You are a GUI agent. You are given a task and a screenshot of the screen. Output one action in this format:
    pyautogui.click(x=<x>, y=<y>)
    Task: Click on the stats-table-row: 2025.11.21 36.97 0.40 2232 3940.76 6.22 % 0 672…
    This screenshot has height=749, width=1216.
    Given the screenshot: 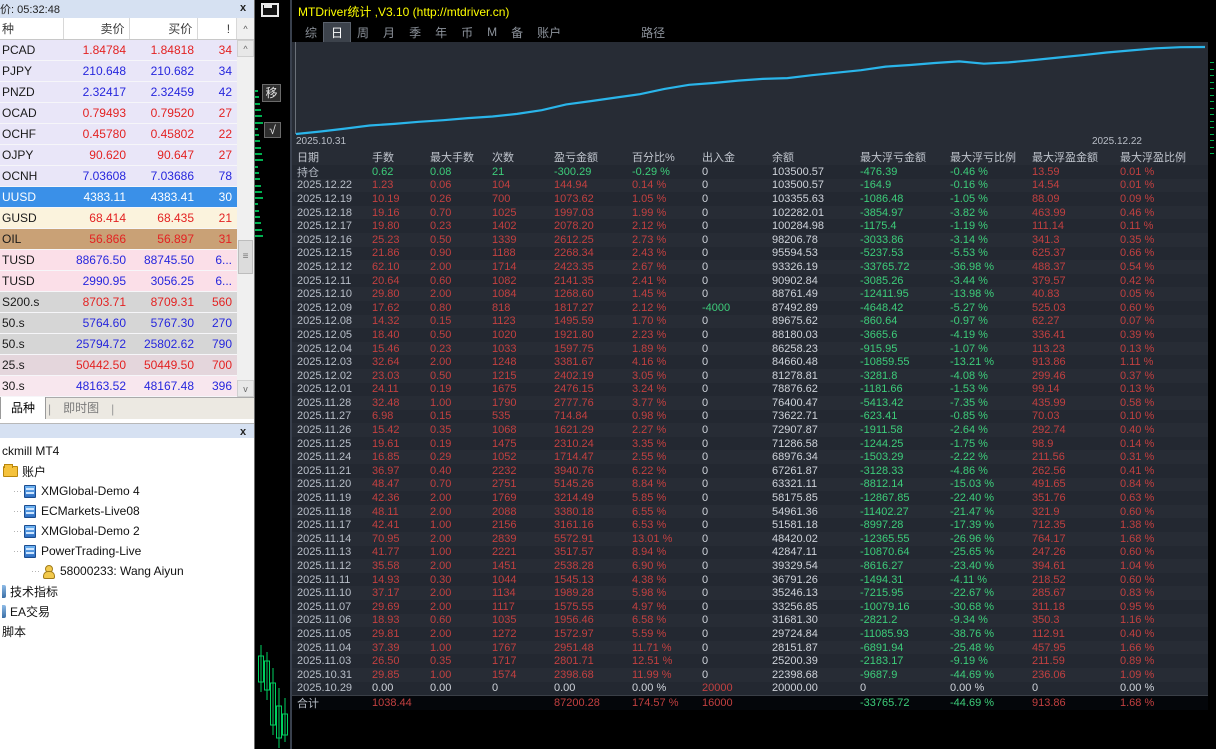 What is the action you would take?
    pyautogui.click(x=750, y=471)
    